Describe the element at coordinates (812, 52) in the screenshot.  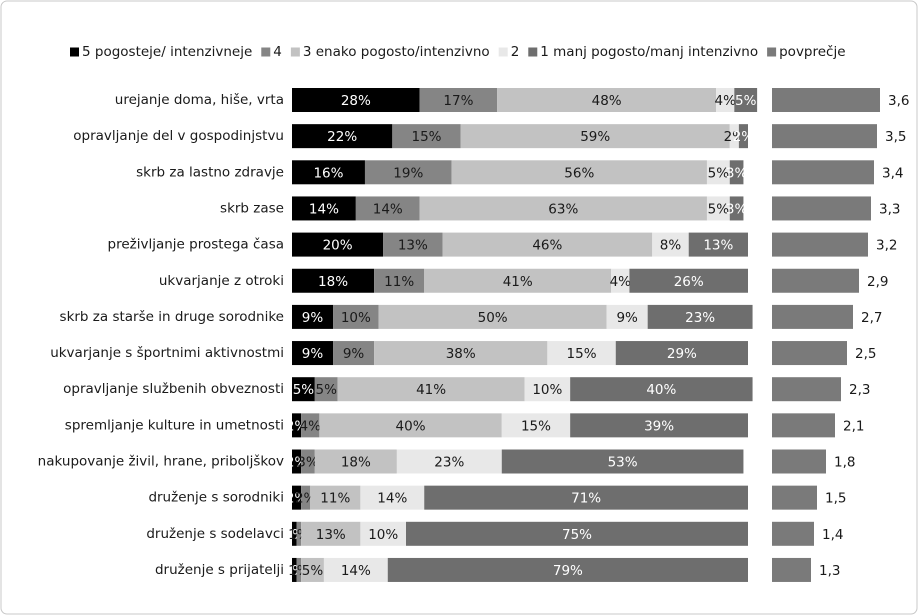
I see `legend-label: povprečje` at that location.